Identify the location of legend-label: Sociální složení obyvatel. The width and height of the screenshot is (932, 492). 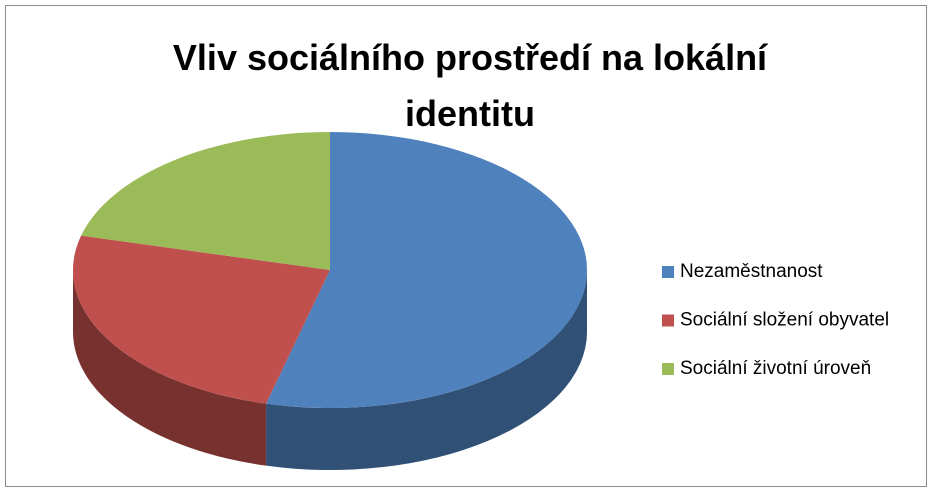
(784, 320).